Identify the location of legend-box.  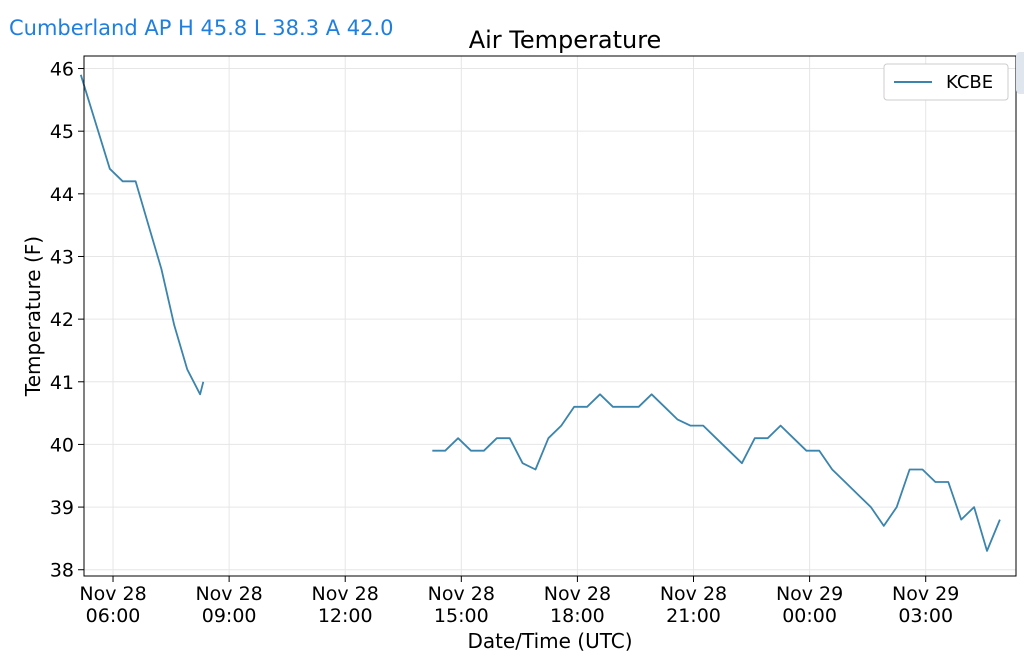
(946, 82).